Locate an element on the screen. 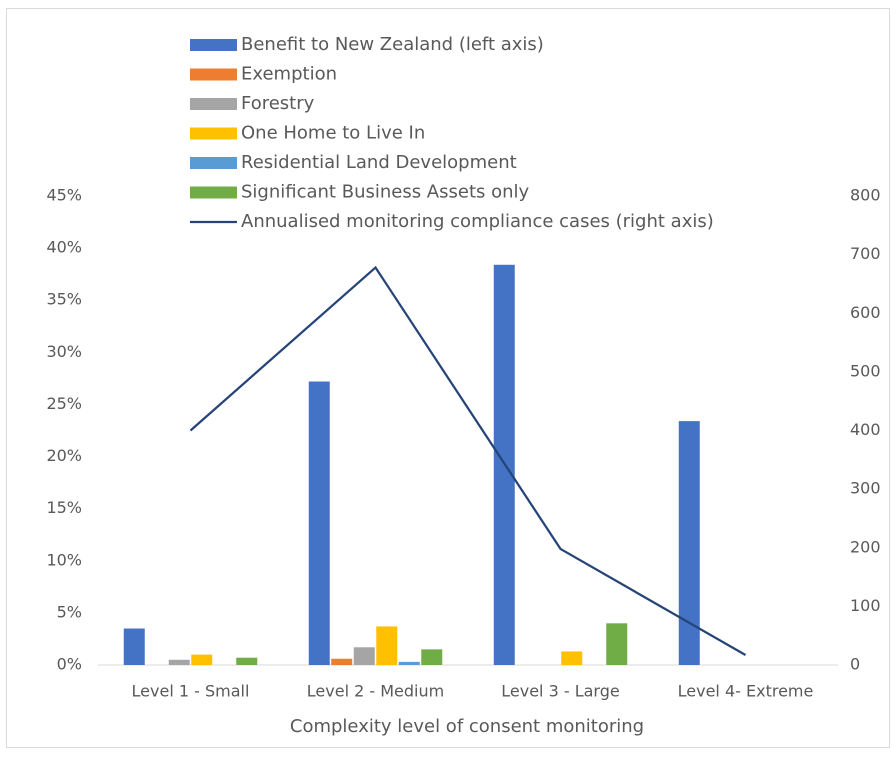  y-tick-label: 5% is located at coordinates (69, 611).